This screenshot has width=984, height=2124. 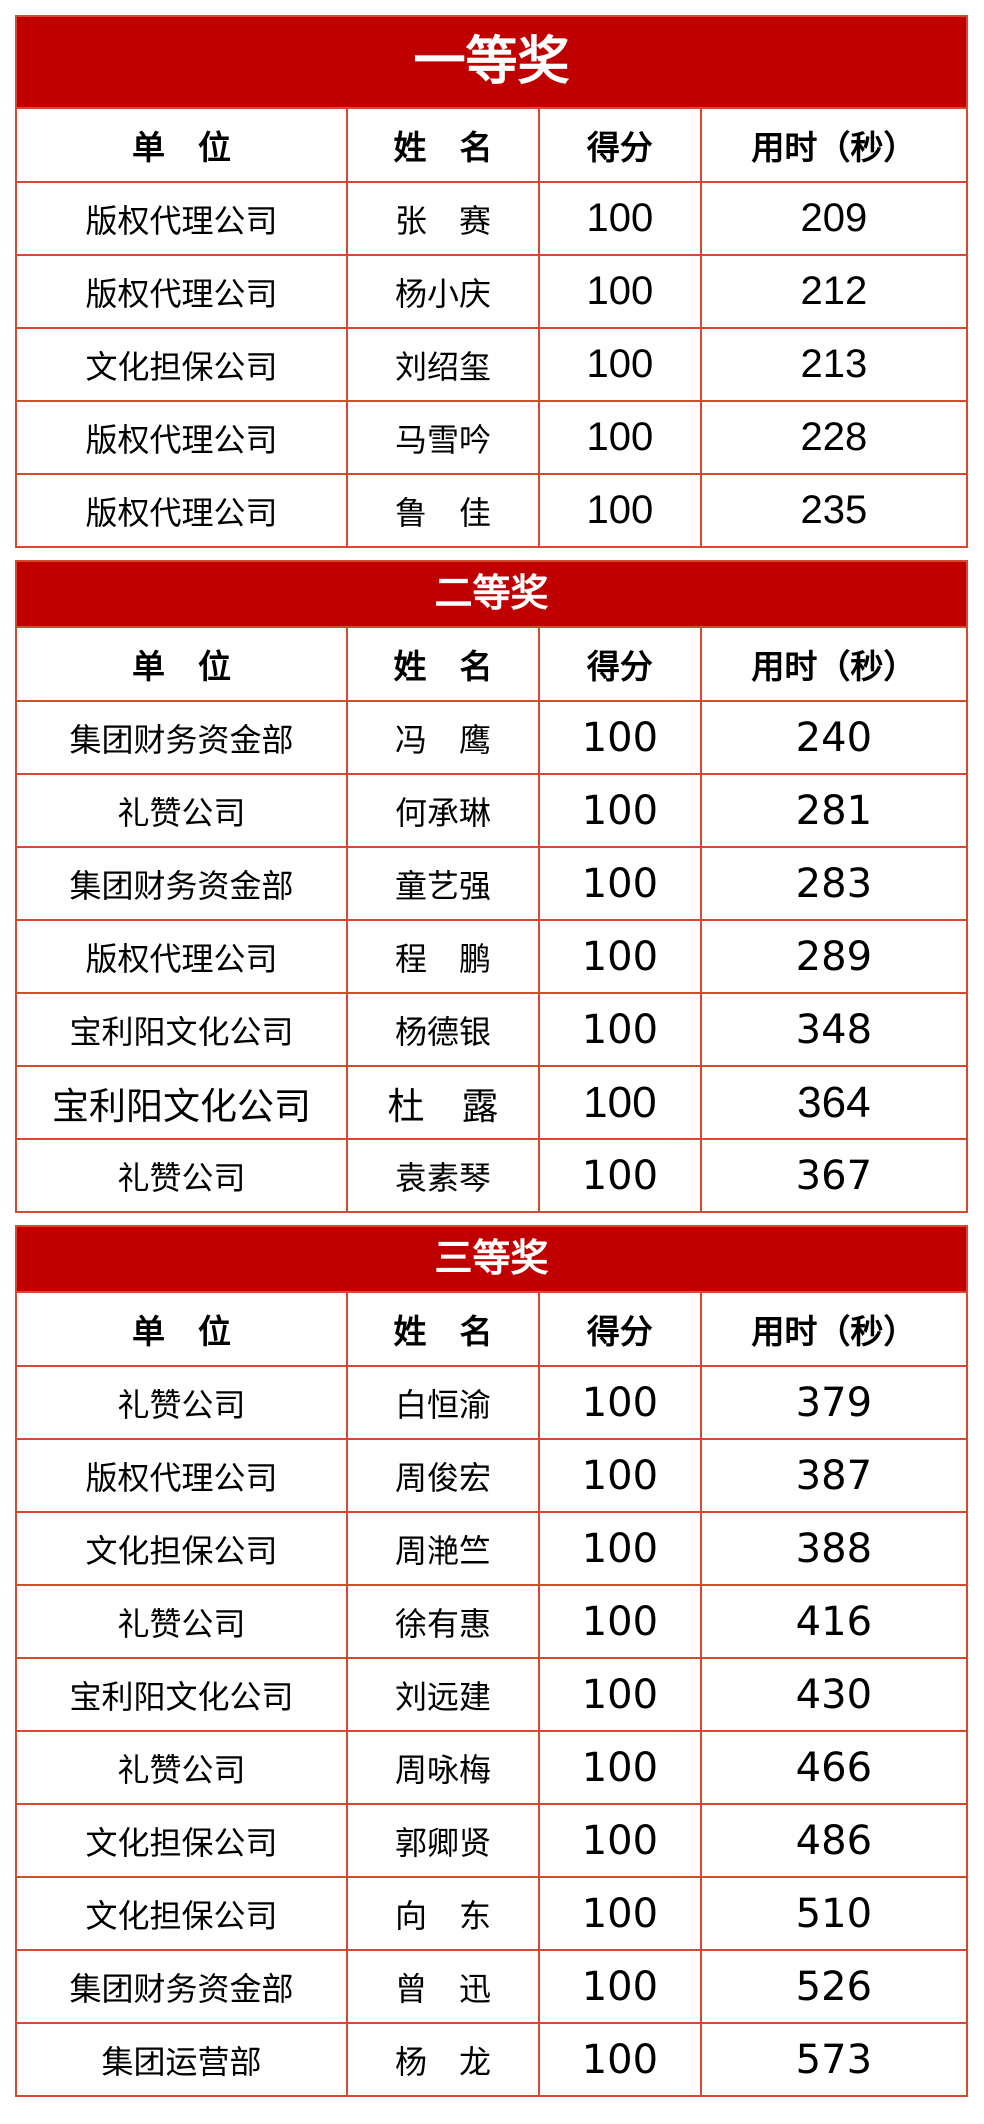 What do you see at coordinates (181, 1840) in the screenshot?
I see `unit-cell: 文化担保公司` at bounding box center [181, 1840].